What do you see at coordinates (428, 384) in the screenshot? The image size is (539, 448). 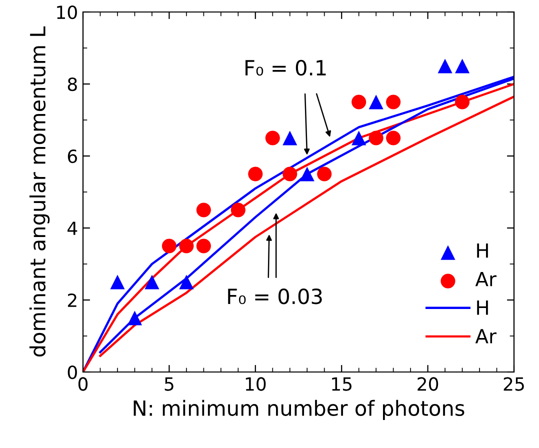 I see `x-tick-label: 20` at bounding box center [428, 384].